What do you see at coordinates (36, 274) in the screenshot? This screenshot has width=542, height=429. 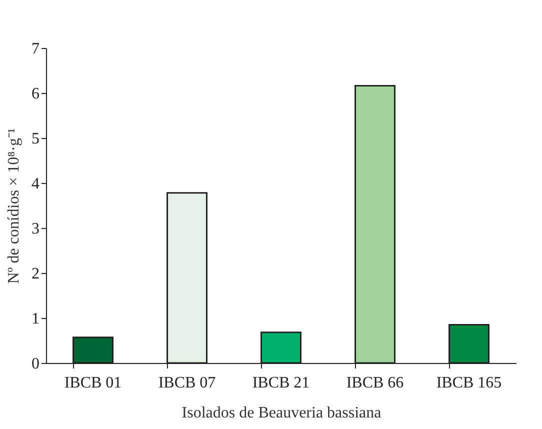 I see `y-tick-label: 2` at bounding box center [36, 274].